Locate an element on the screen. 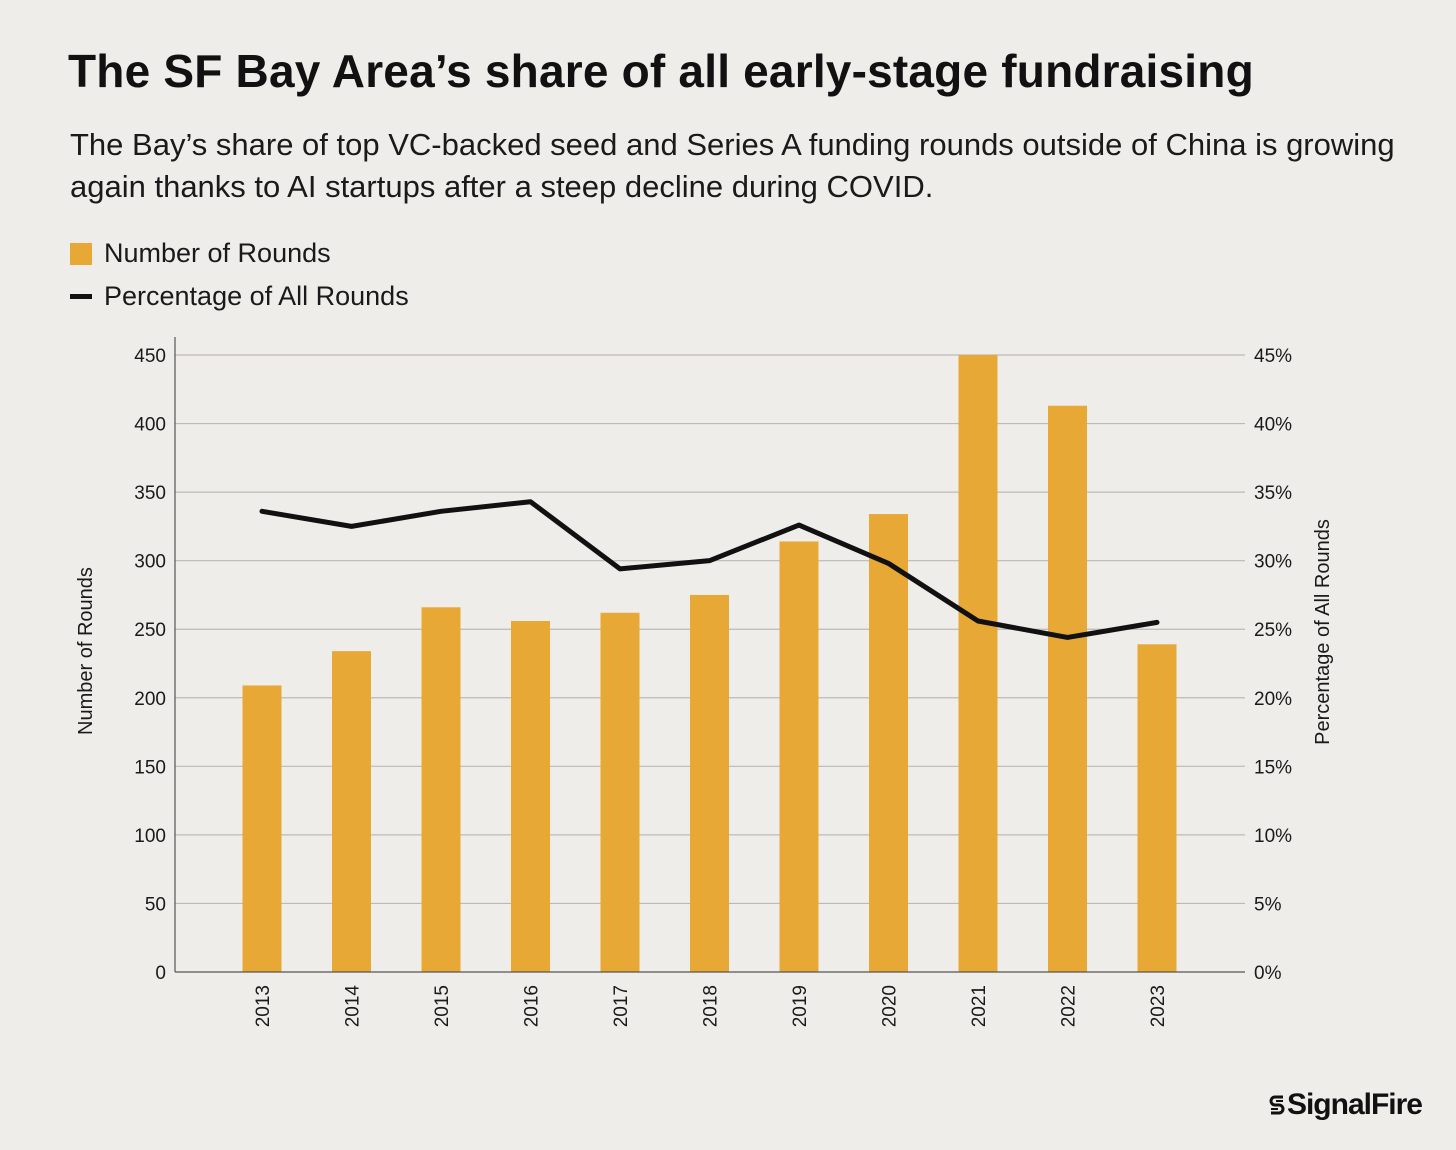 The height and width of the screenshot is (1150, 1456). signalfire-mark-icon is located at coordinates (1277, 1105).